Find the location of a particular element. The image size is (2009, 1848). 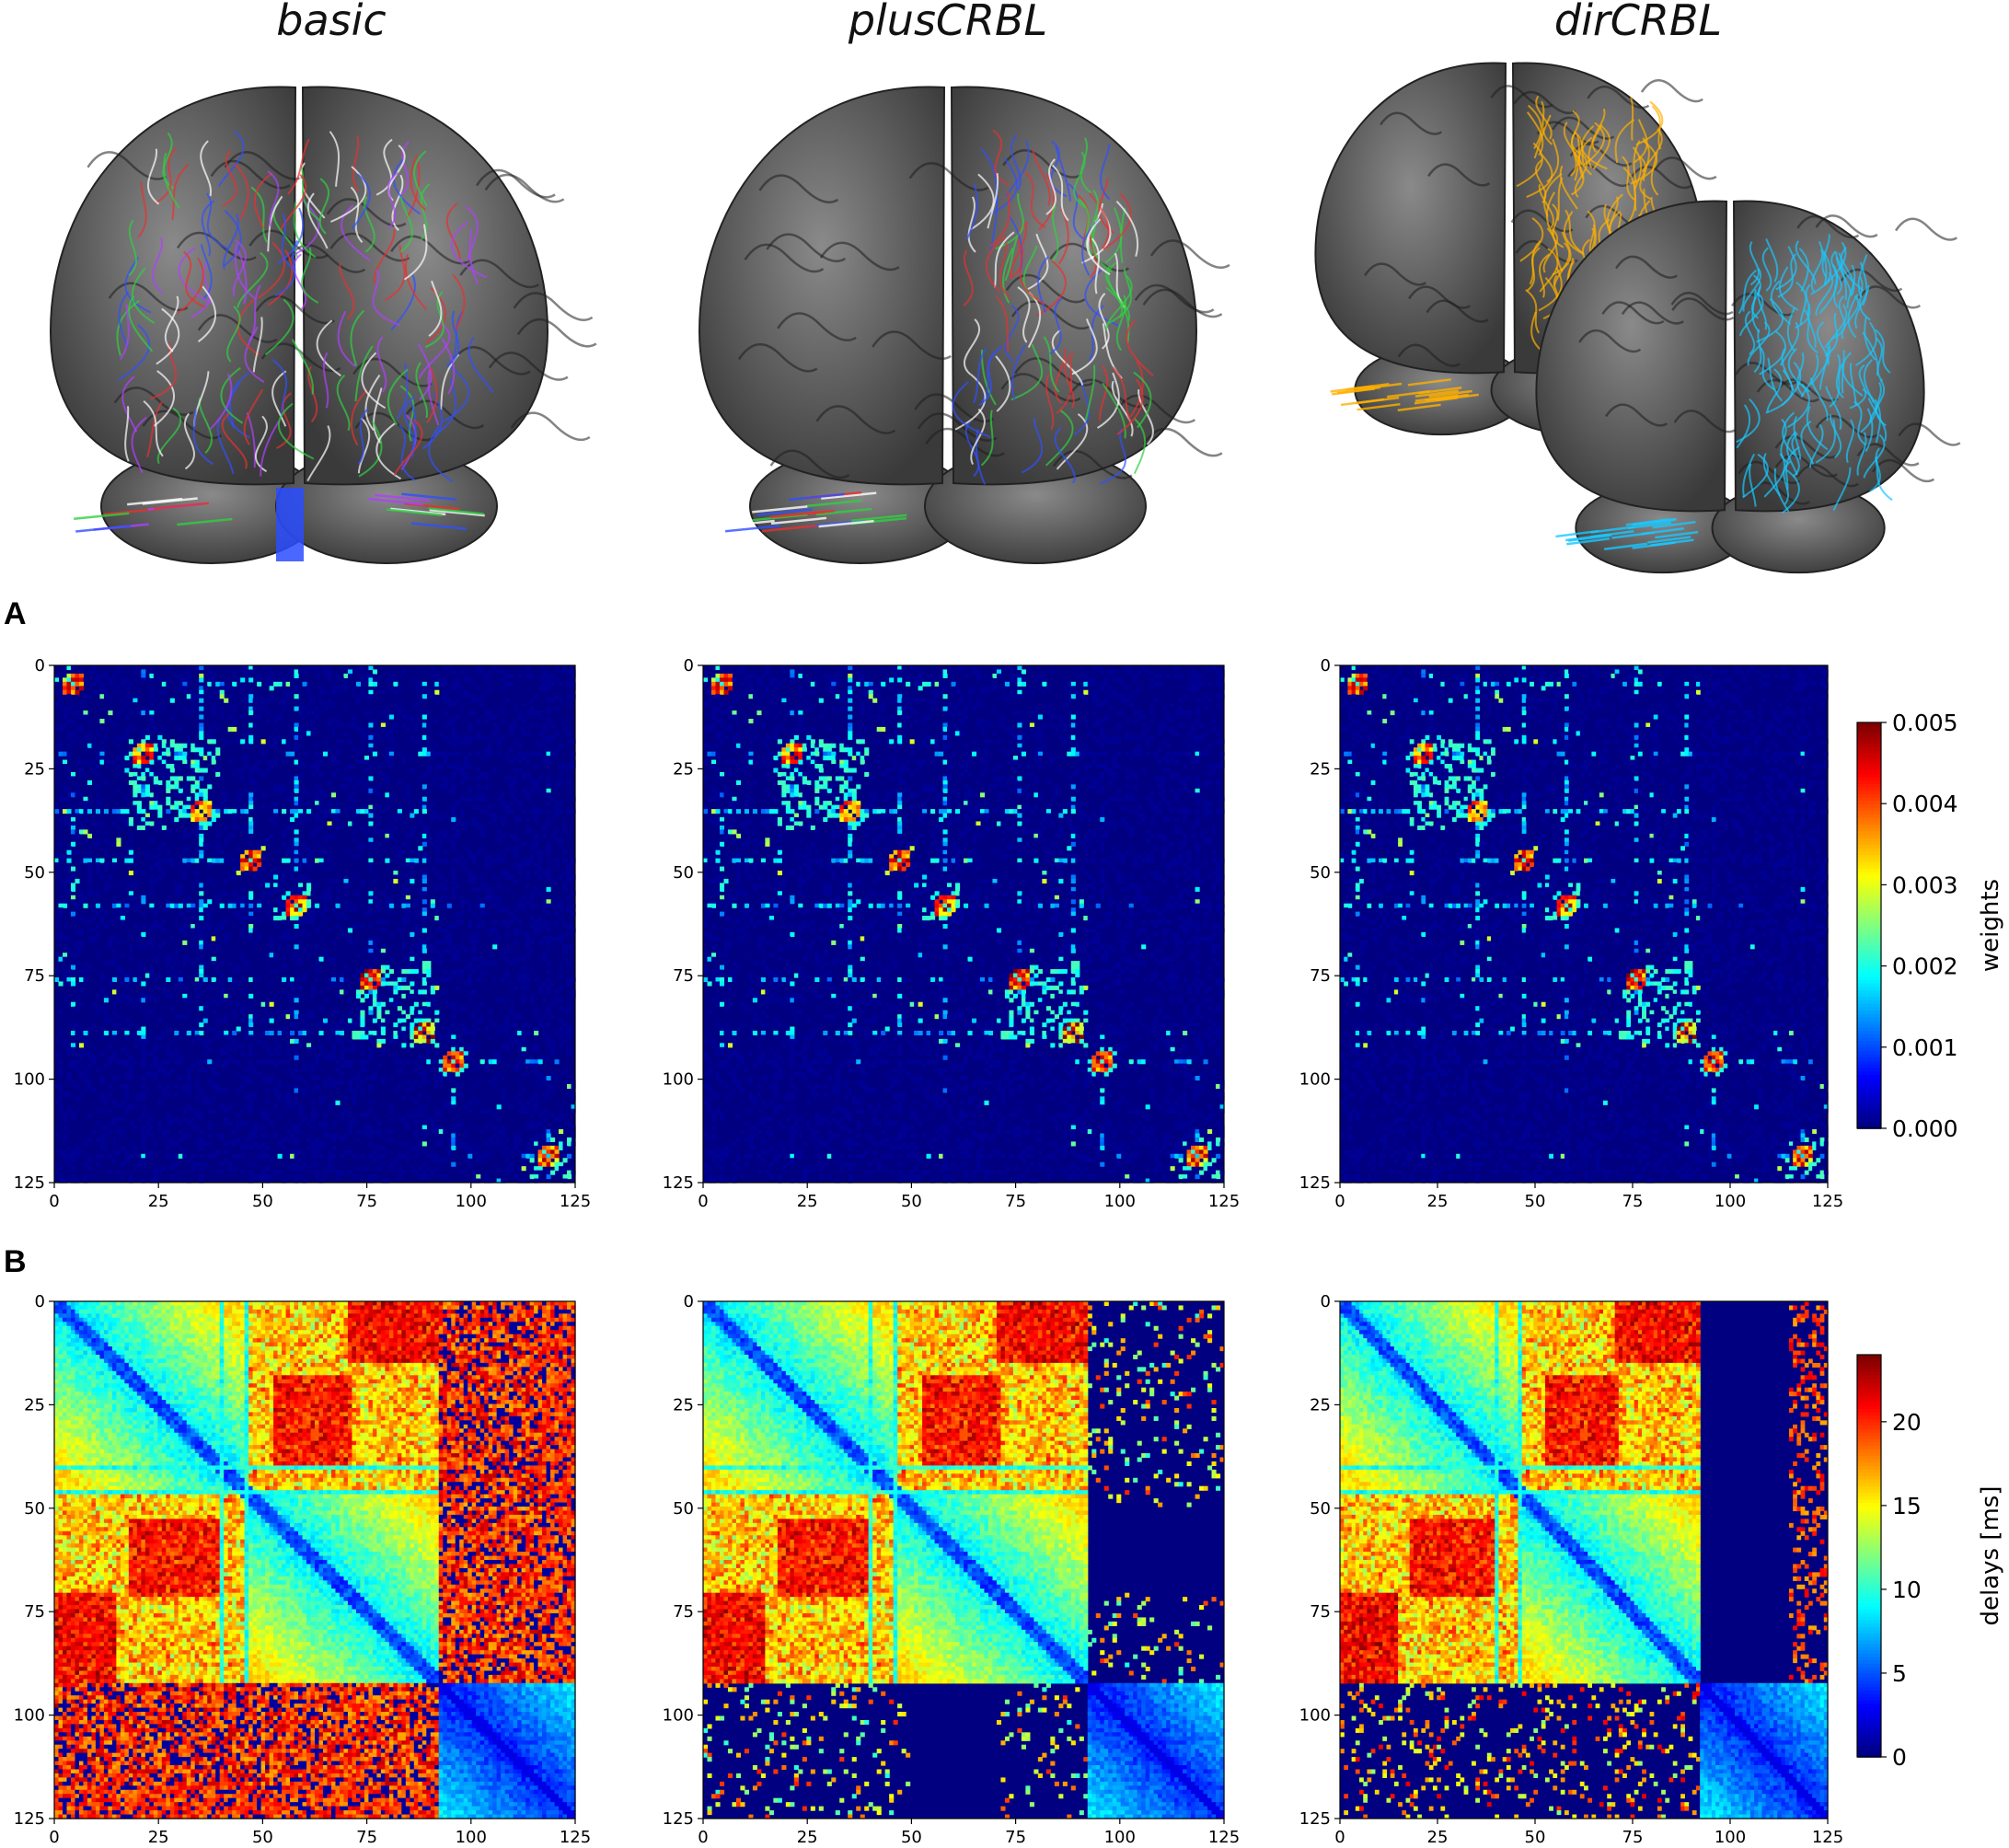

colorbar-tick-label: 10 is located at coordinates (1907, 1590).